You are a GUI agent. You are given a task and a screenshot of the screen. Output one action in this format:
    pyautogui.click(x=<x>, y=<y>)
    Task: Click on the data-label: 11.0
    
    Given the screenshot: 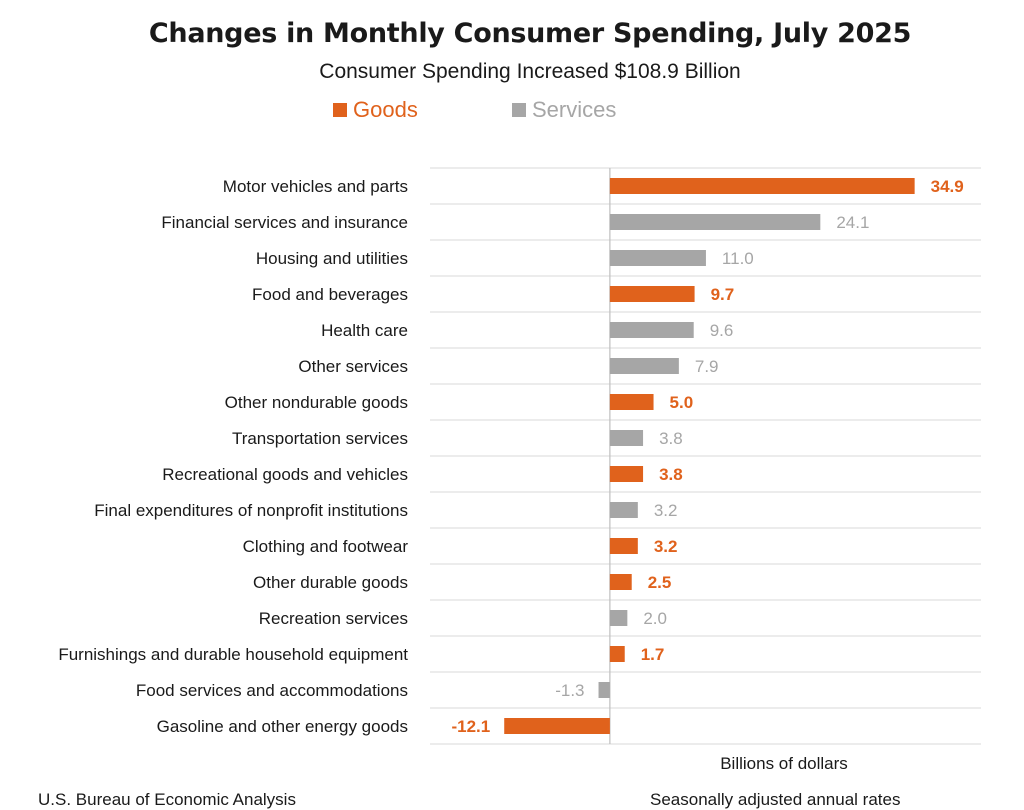 What is the action you would take?
    pyautogui.click(x=738, y=258)
    